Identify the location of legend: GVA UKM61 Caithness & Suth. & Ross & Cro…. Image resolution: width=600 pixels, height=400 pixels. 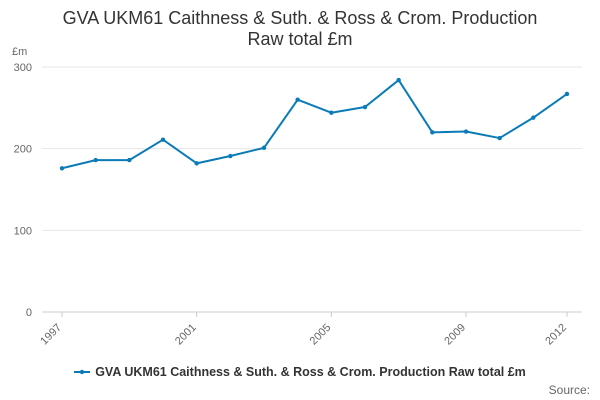
(300, 372).